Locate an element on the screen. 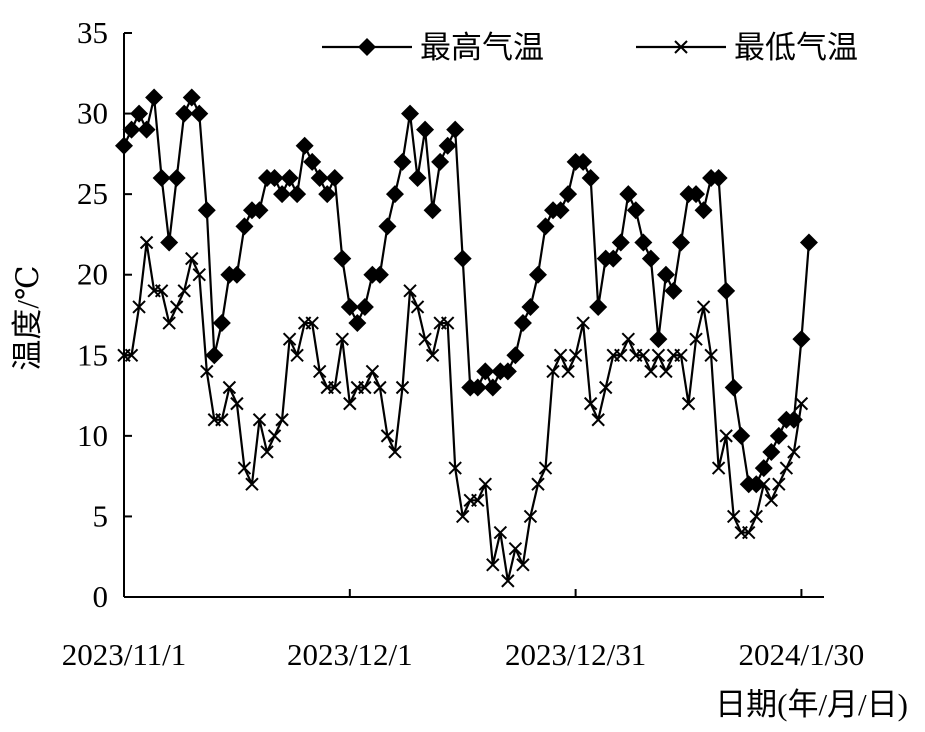 This screenshot has width=925, height=732. y-tick-label: 0 is located at coordinates (101, 596).